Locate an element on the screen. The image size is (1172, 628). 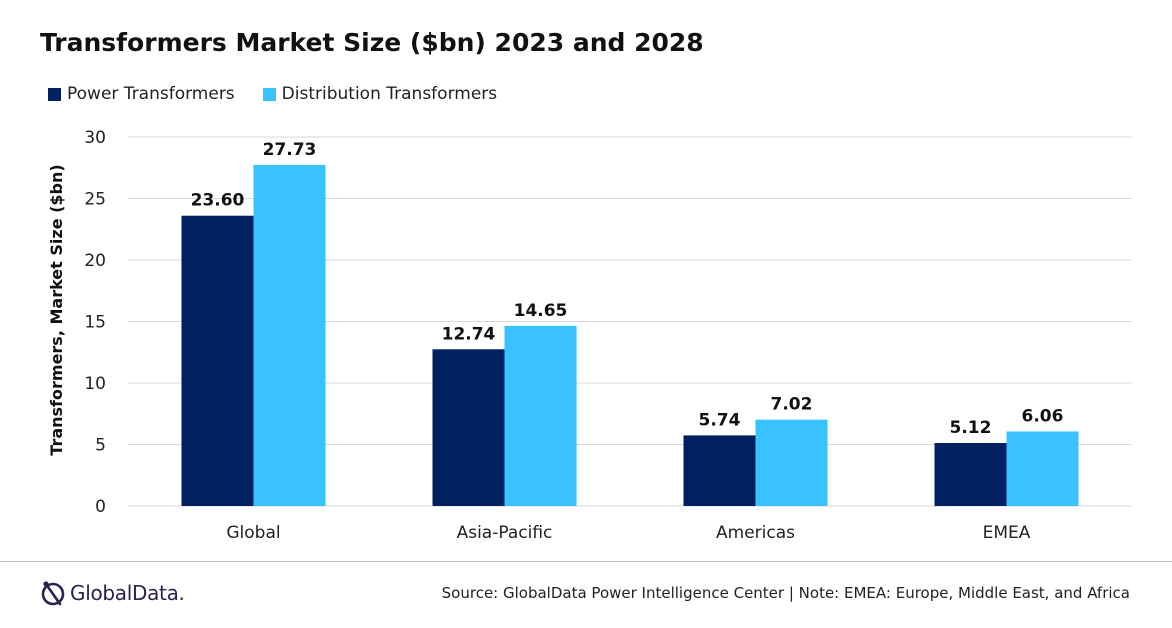
bar-americas-power is located at coordinates (719, 470).